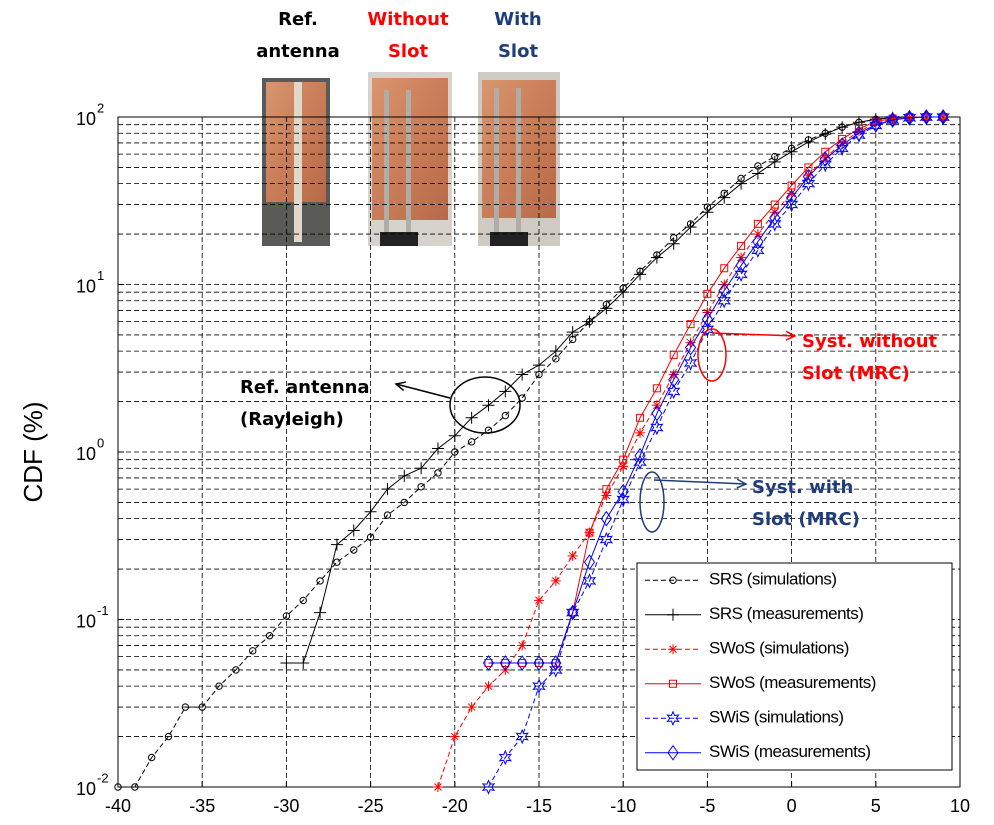  Describe the element at coordinates (539, 806) in the screenshot. I see `x-tick-label: -15` at that location.